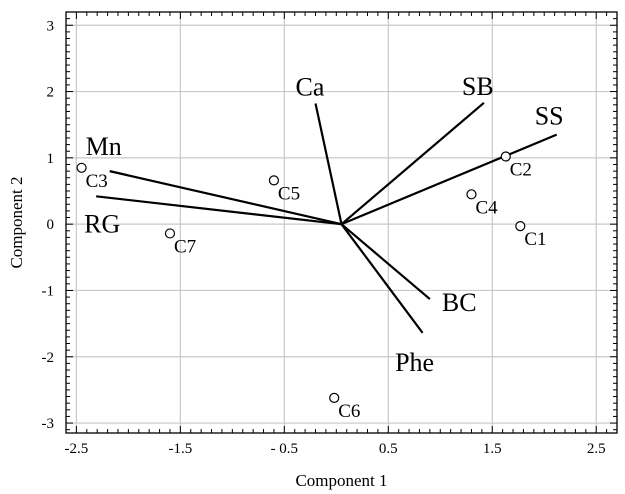  Describe the element at coordinates (77, 449) in the screenshot. I see `x-tick-label: -2.5` at that location.